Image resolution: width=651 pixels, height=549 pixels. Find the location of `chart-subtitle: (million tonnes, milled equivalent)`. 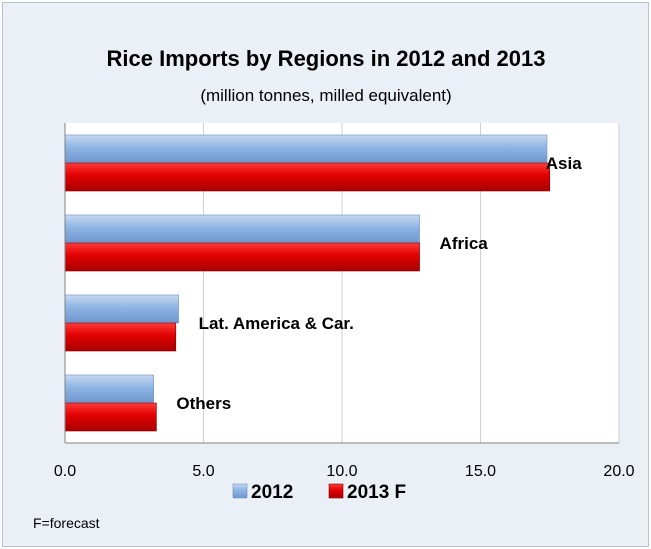

chart-subtitle: (million tonnes, milled equivalent) is located at coordinates (325, 95).